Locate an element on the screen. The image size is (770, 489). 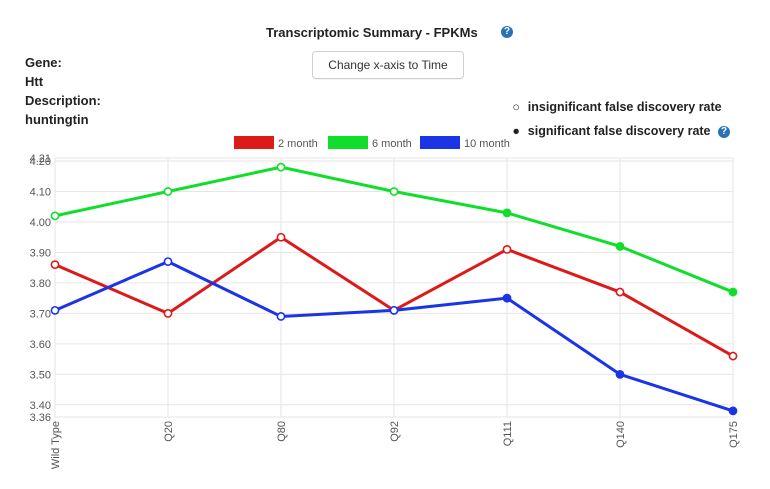
y-tick-label: 3.40 is located at coordinates (40, 406).